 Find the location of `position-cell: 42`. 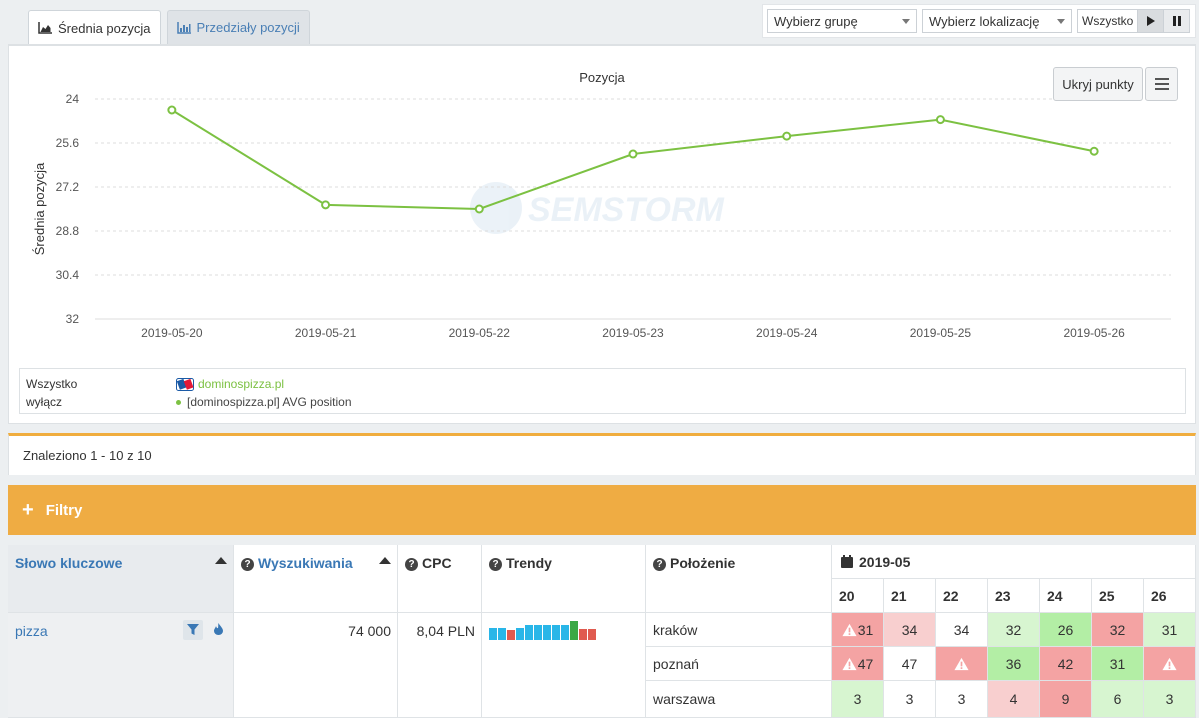

position-cell: 42 is located at coordinates (1066, 664).